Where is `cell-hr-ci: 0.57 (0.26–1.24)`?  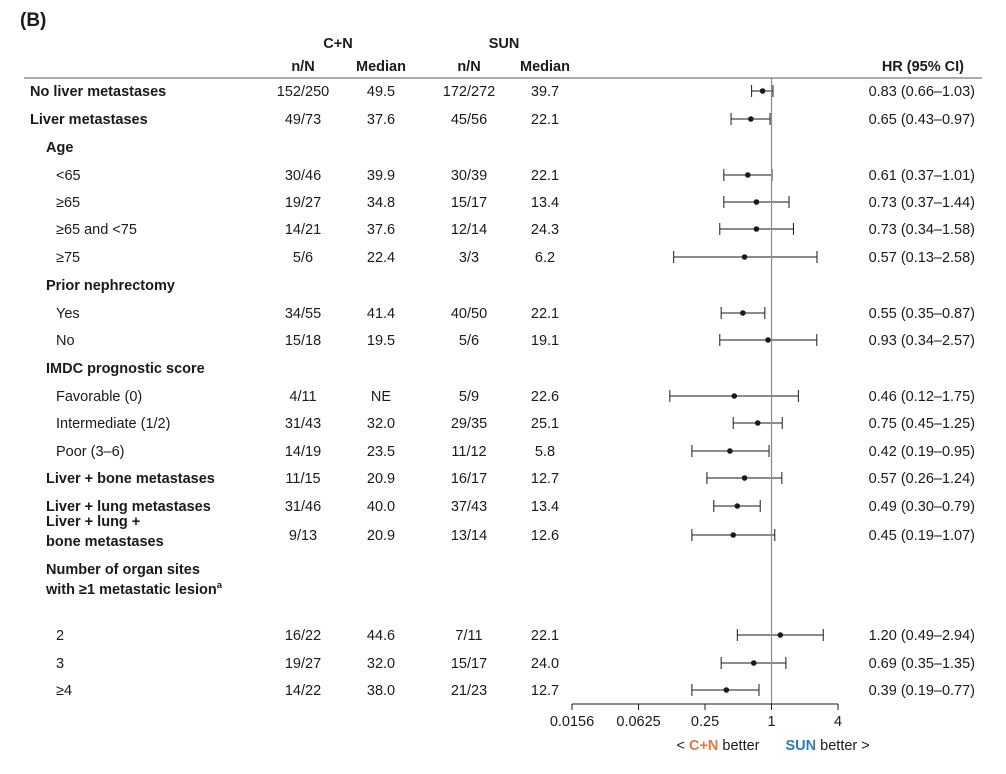
cell-hr-ci: 0.57 (0.26–1.24) is located at coordinates (922, 479).